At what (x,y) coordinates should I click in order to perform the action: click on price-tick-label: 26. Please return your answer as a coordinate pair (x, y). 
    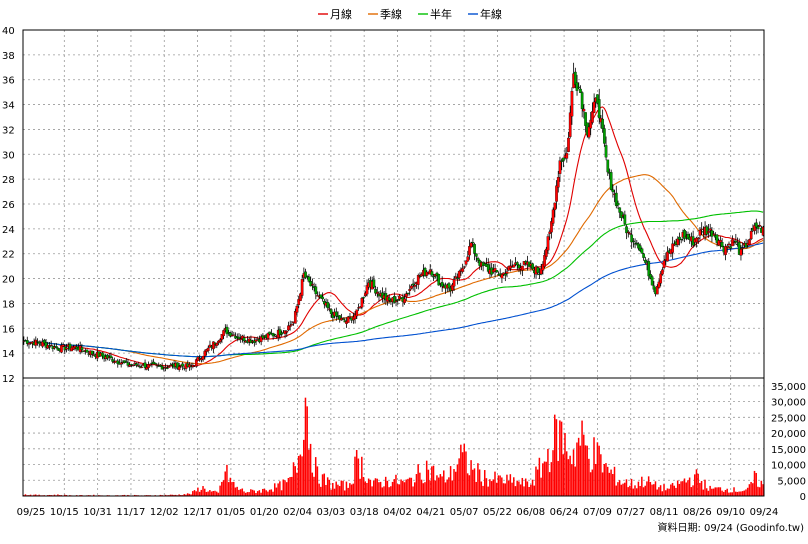
    Looking at the image, I should click on (8, 205).